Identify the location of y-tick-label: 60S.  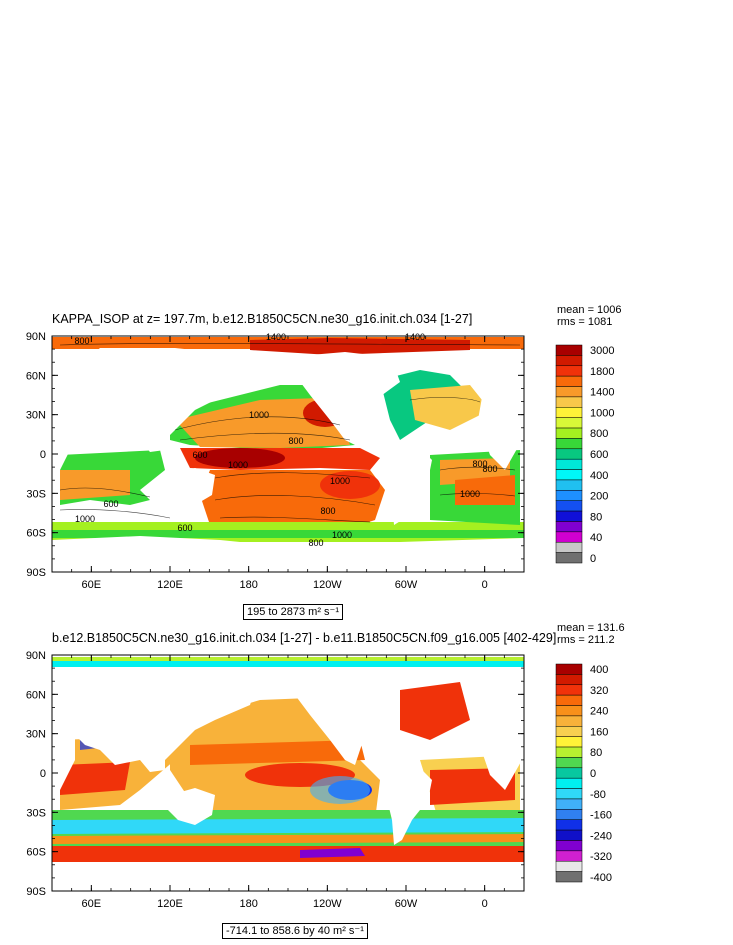
(36, 853).